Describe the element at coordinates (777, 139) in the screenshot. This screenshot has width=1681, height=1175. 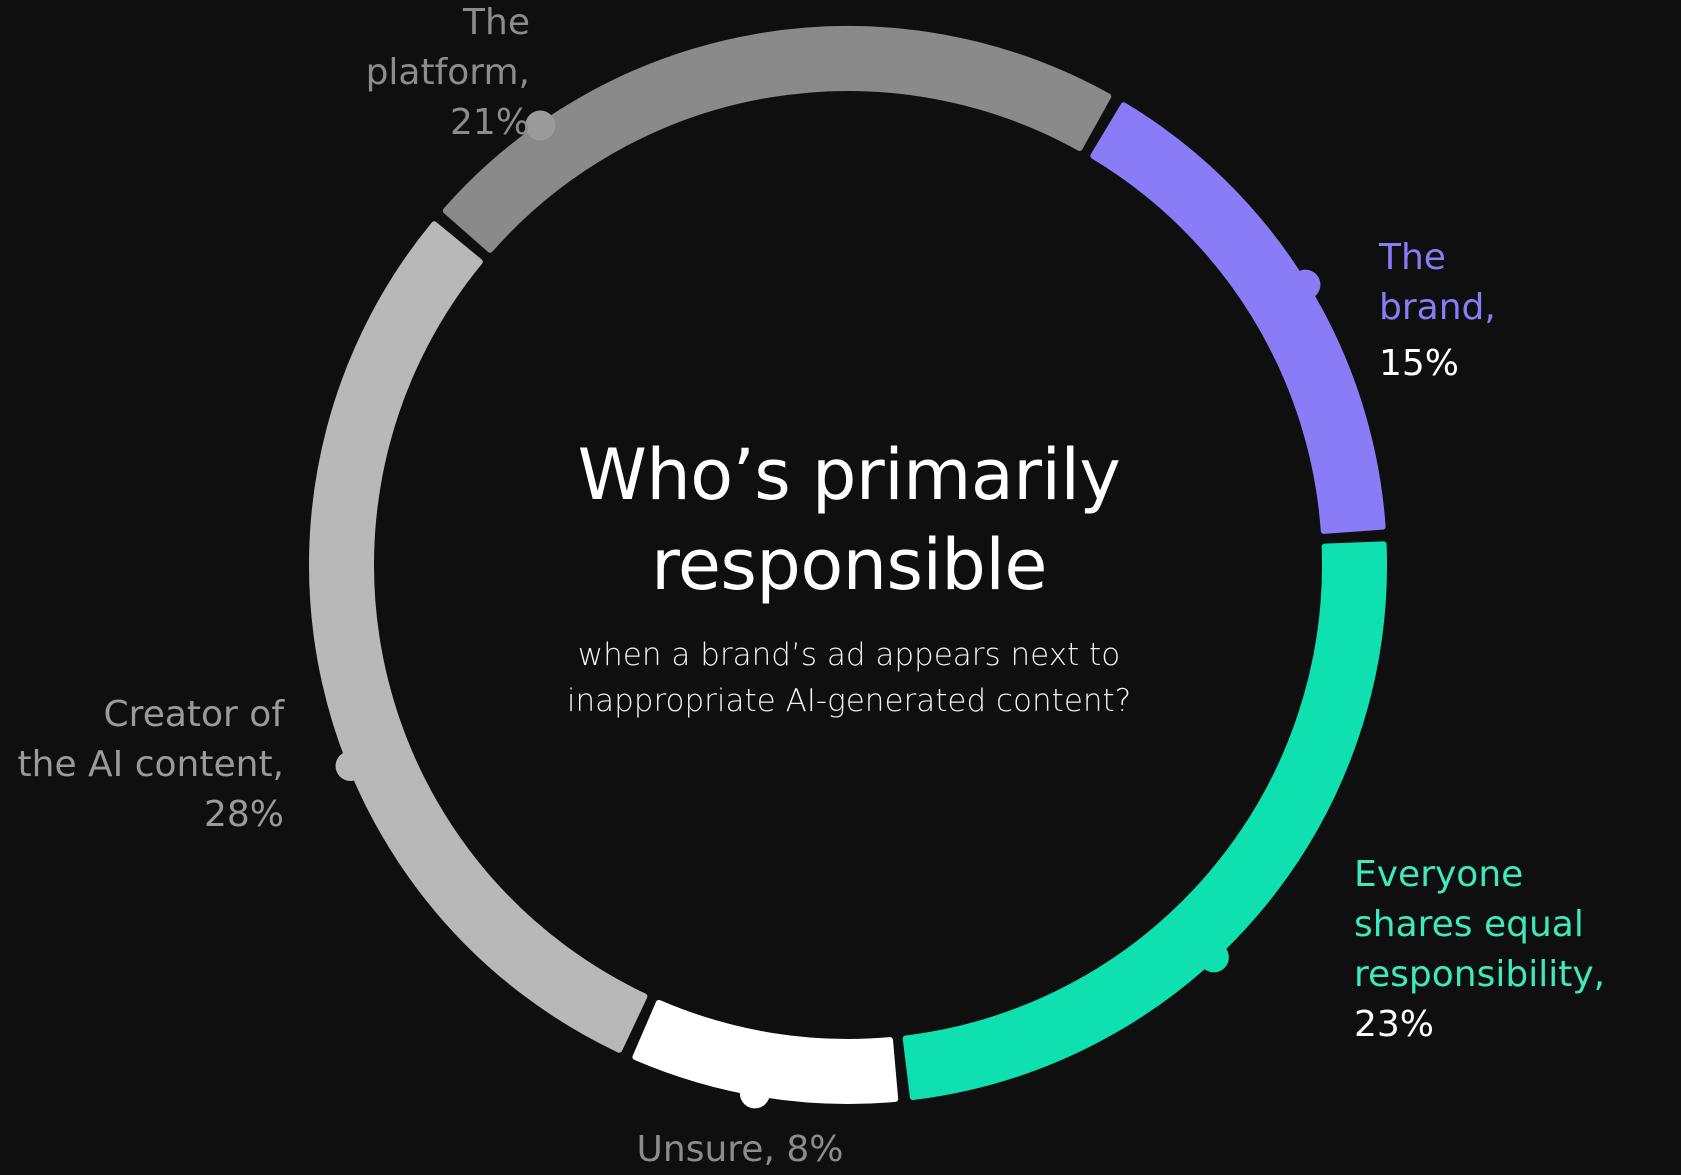
I see `slice-the-platform` at that location.